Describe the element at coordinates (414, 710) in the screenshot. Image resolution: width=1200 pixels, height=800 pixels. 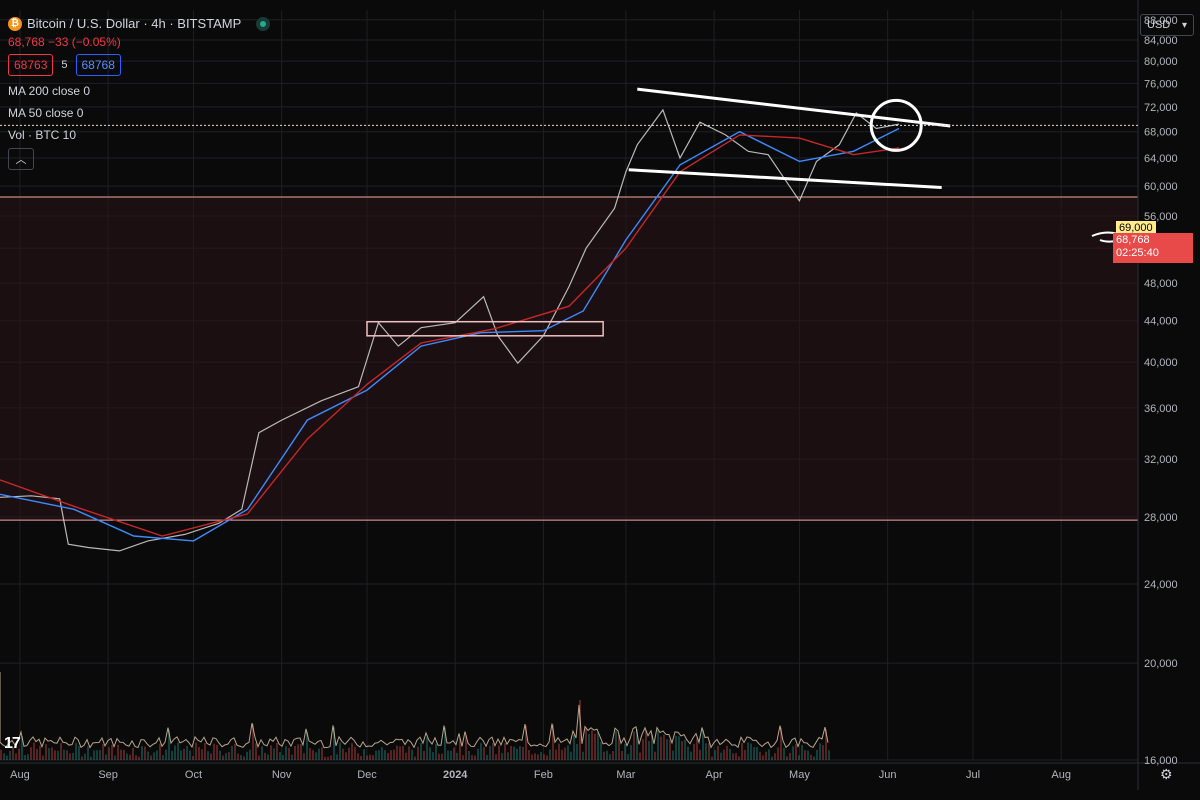
I see `volume-ma-line` at that location.